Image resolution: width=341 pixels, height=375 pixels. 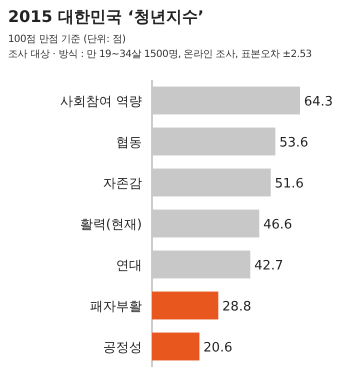 What do you see at coordinates (67, 39) in the screenshot?
I see `text: 100점 만점 기준 (단위: 점)` at bounding box center [67, 39].